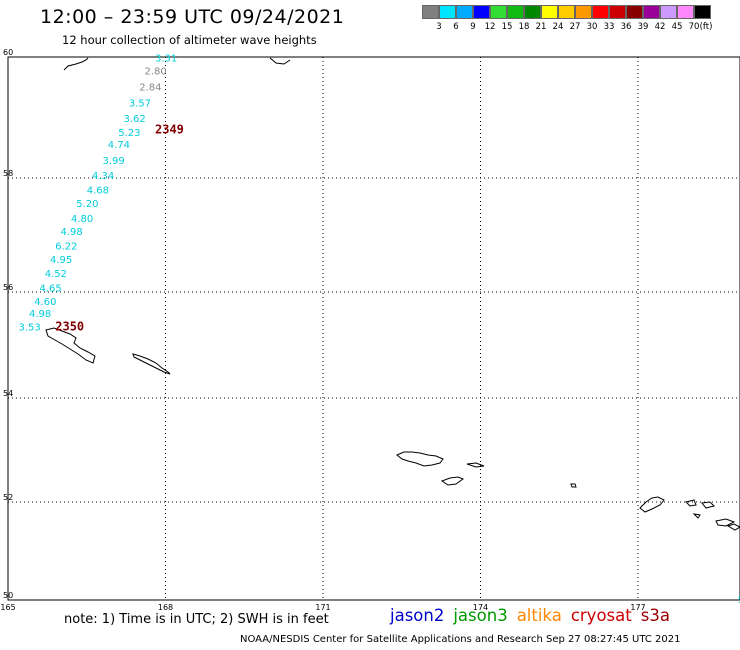 This screenshot has width=740, height=650. Describe the element at coordinates (480, 607) in the screenshot. I see `longitude-tick-label: 174` at that location.